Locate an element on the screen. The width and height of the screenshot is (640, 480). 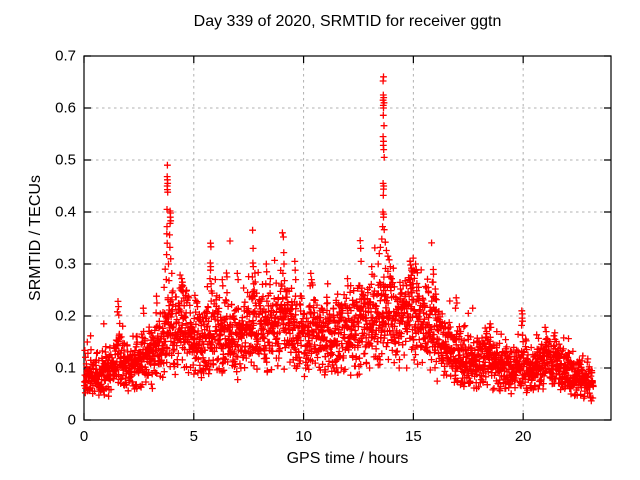
y-tick-label: 0.6 is located at coordinates (65, 108).